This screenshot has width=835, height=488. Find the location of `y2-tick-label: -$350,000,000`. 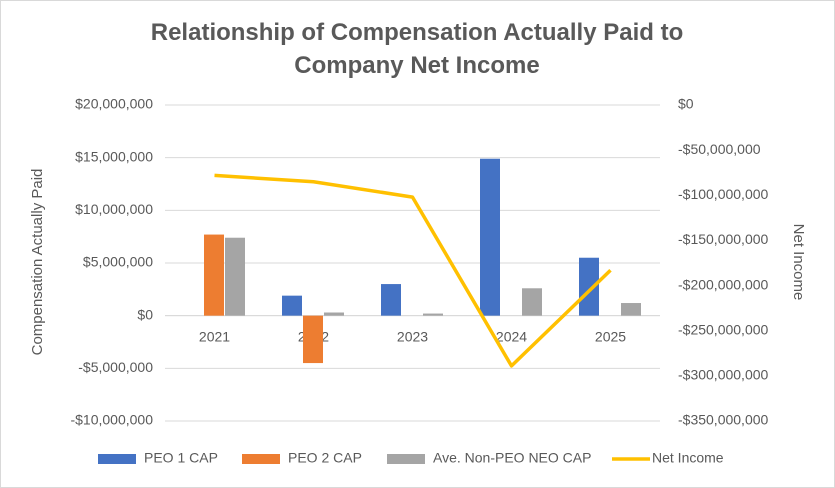

y2-tick-label: -$350,000,000 is located at coordinates (723, 420).